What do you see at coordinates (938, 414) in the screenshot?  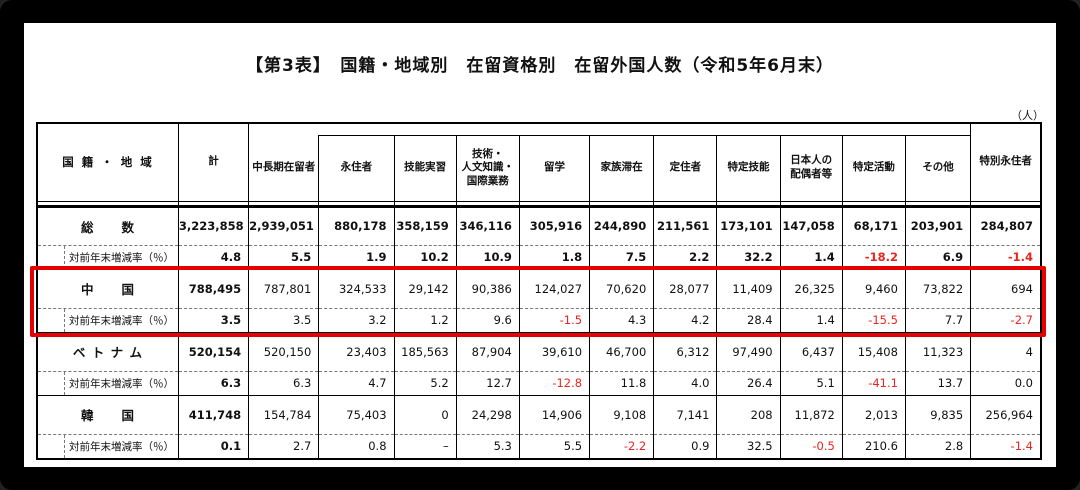 I see `value-cell: 9,835` at bounding box center [938, 414].